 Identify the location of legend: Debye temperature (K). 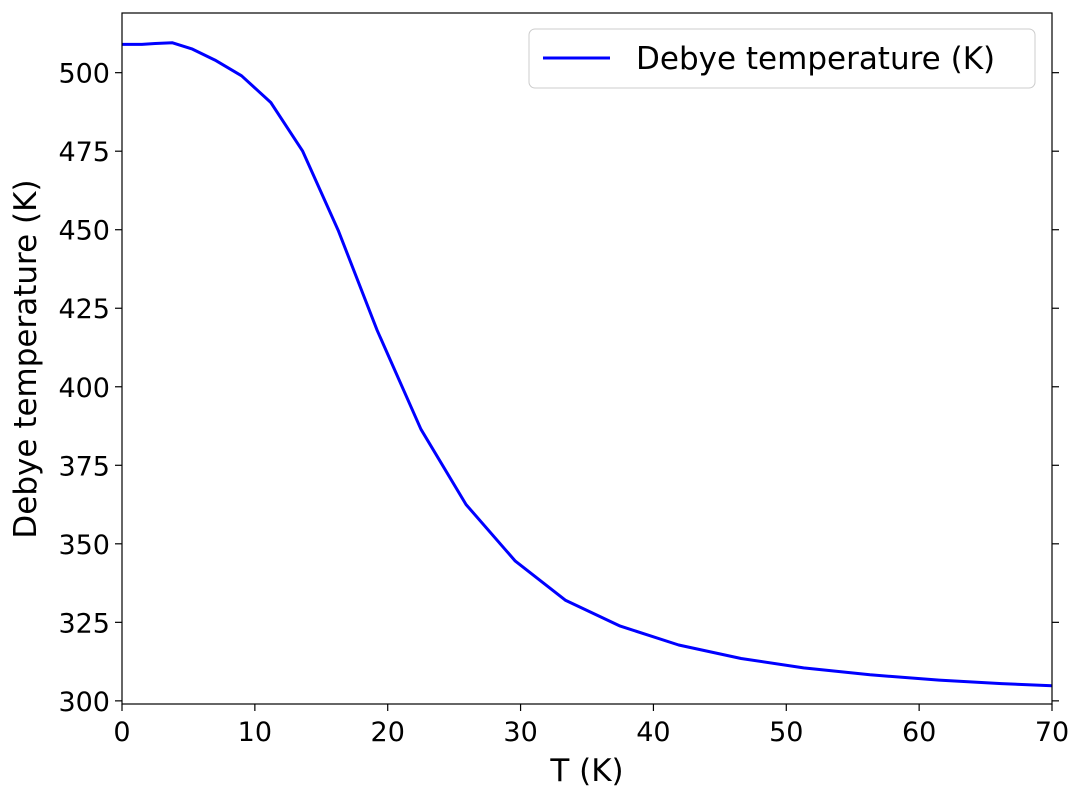
(782, 58).